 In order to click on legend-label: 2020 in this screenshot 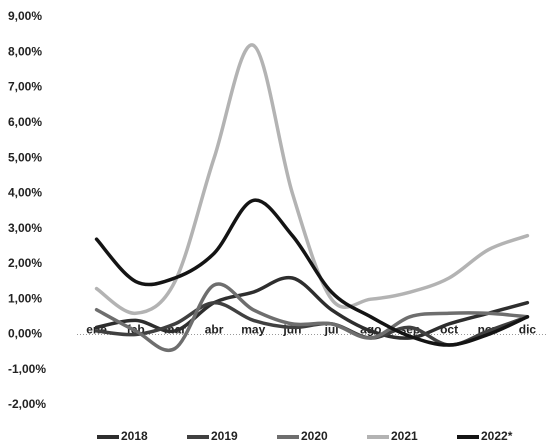, I will do `click(314, 436)`.